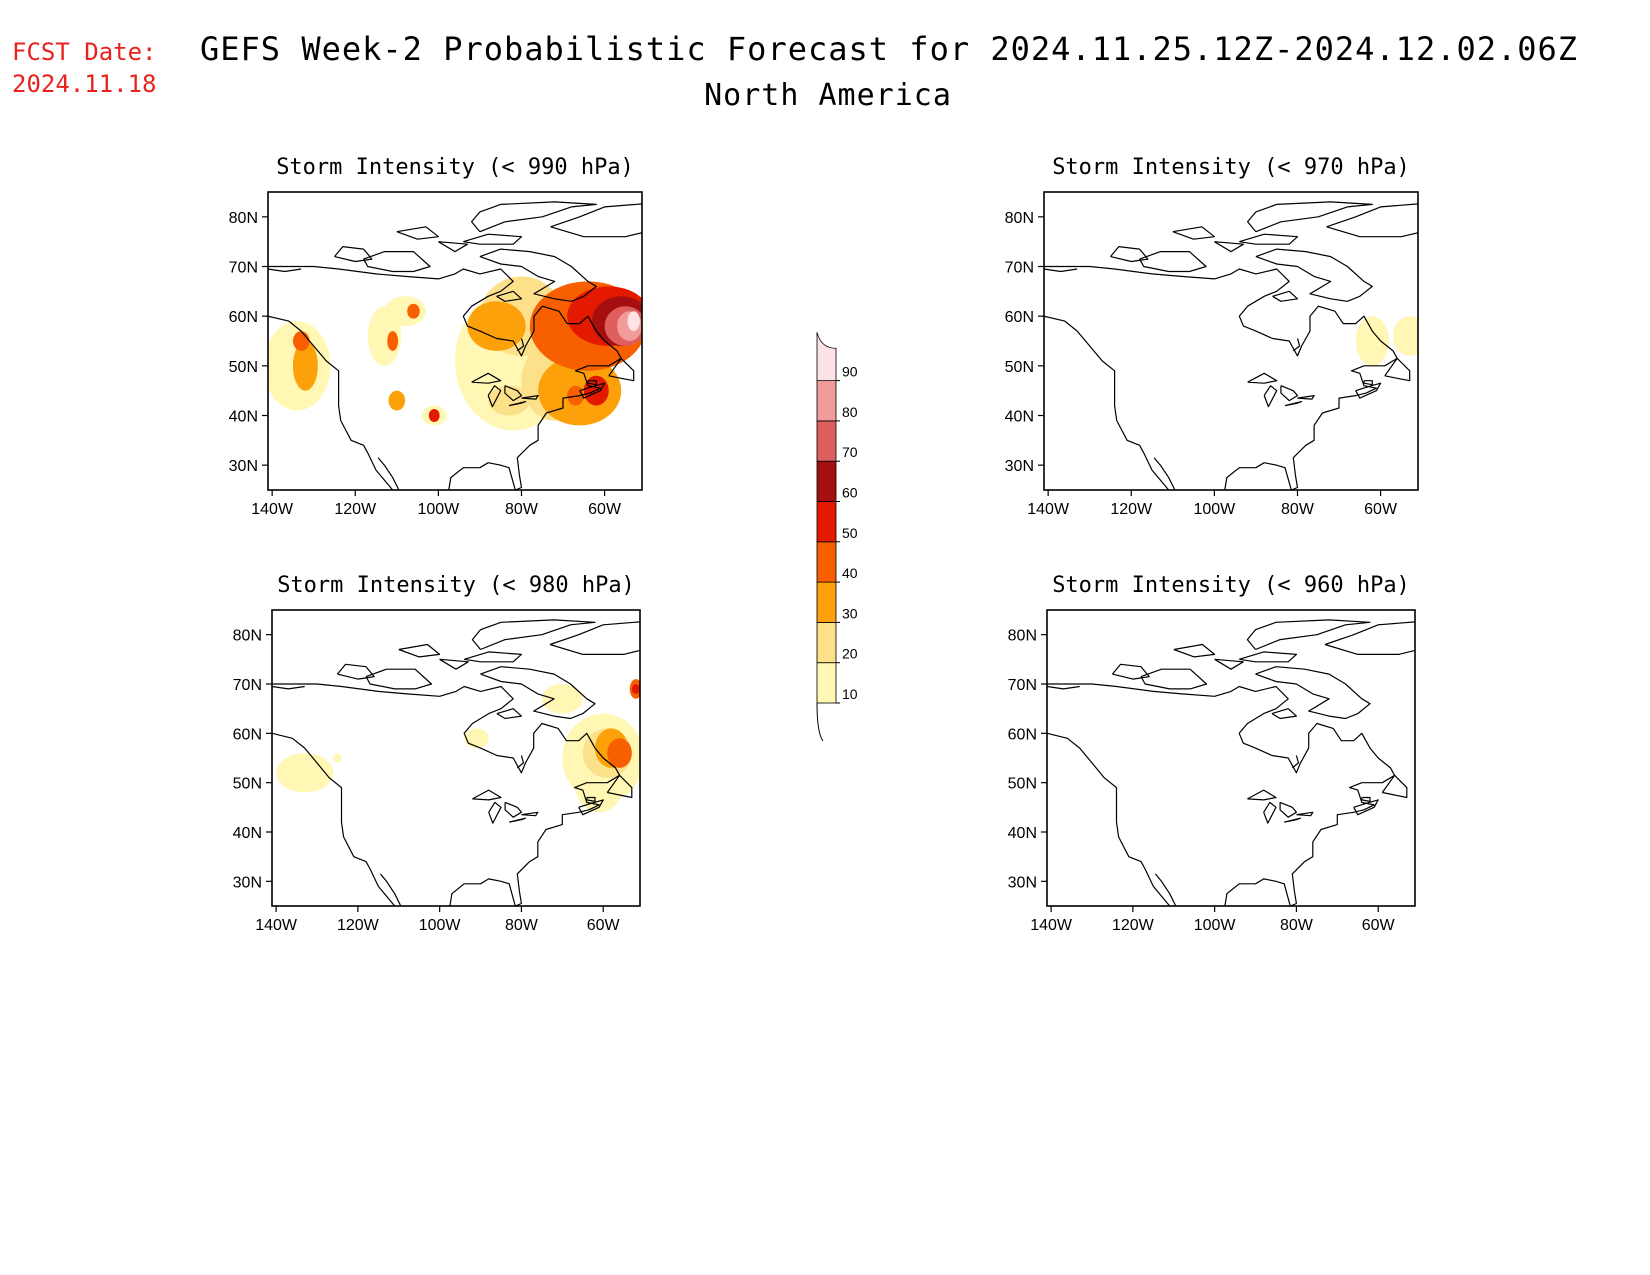  What do you see at coordinates (1231, 585) in the screenshot?
I see `panel-title: Storm Intensity (< 960 hPa)` at bounding box center [1231, 585].